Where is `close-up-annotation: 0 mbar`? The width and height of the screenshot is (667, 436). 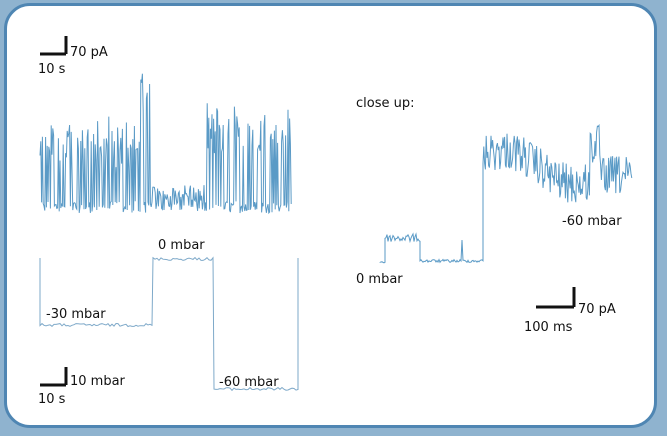
close-up-annotation: 0 mbar is located at coordinates (379, 279).